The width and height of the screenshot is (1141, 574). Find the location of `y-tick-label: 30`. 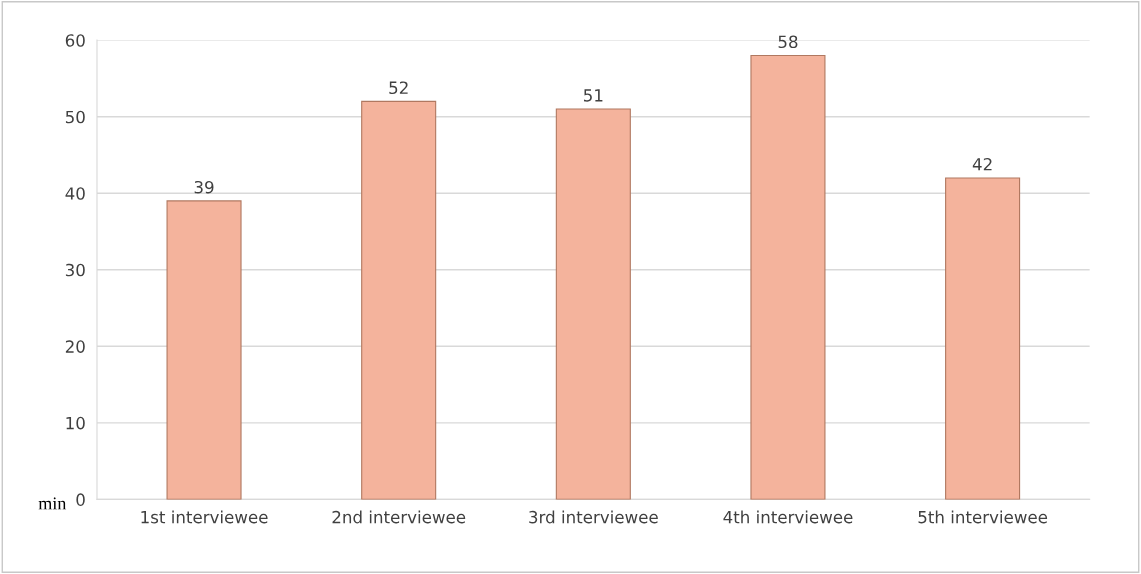

y-tick-label: 30 is located at coordinates (75, 270).